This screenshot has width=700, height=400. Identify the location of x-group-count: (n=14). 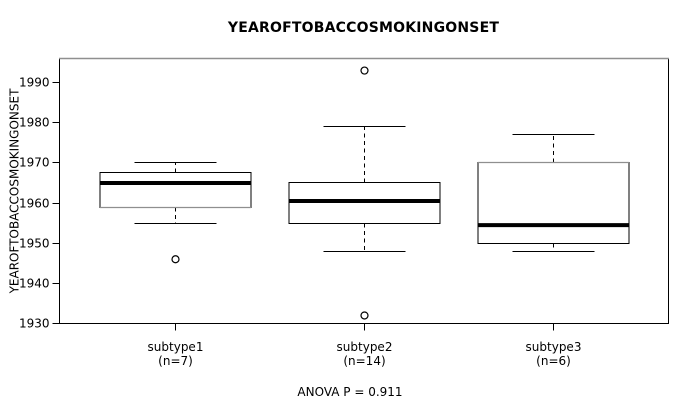
(364, 361).